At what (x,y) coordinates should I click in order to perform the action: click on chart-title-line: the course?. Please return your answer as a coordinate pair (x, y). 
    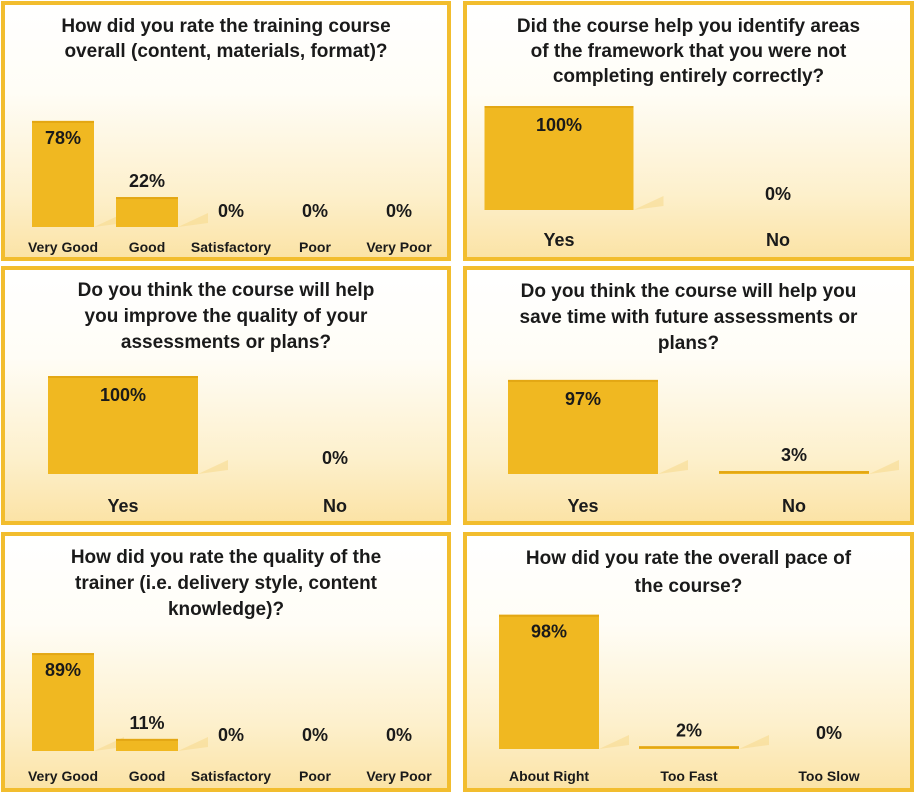
    Looking at the image, I should click on (689, 586).